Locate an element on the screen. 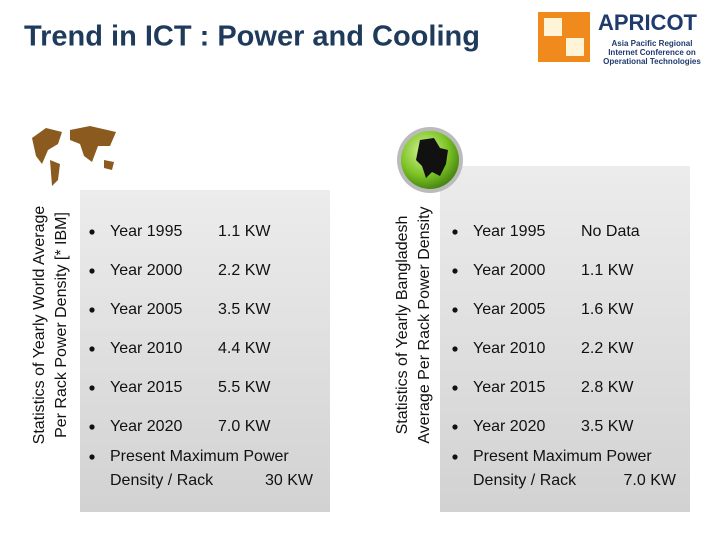 The image size is (720, 540). bangladesh-icon is located at coordinates (430, 160).